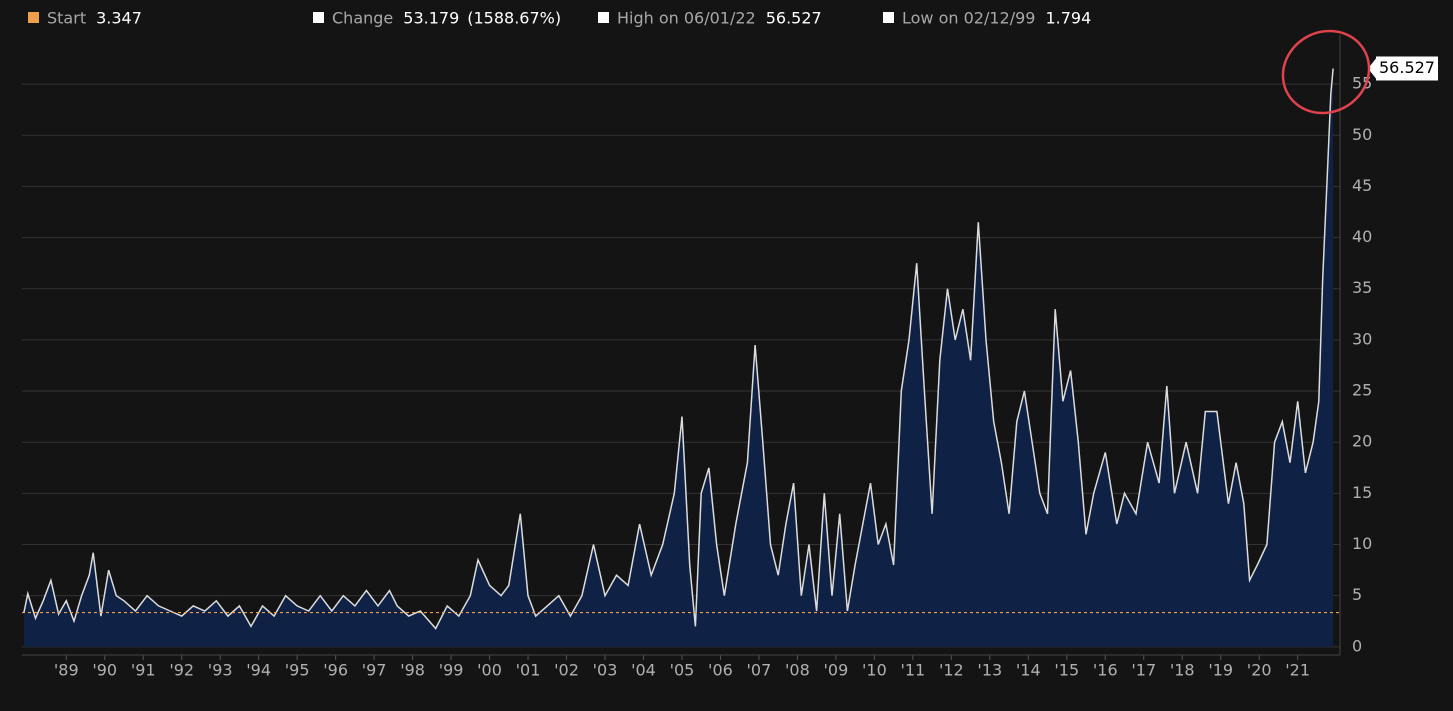 This screenshot has height=711, width=1453. I want to click on last-value-box, so click(1407, 68).